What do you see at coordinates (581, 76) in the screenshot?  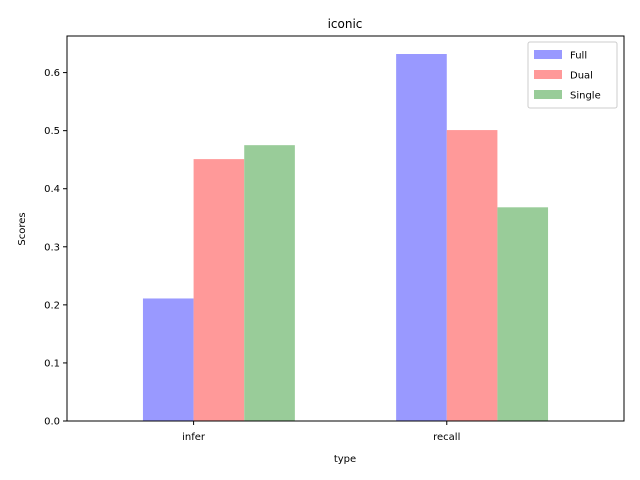 I see `legend-label-dual: Dual` at bounding box center [581, 76].